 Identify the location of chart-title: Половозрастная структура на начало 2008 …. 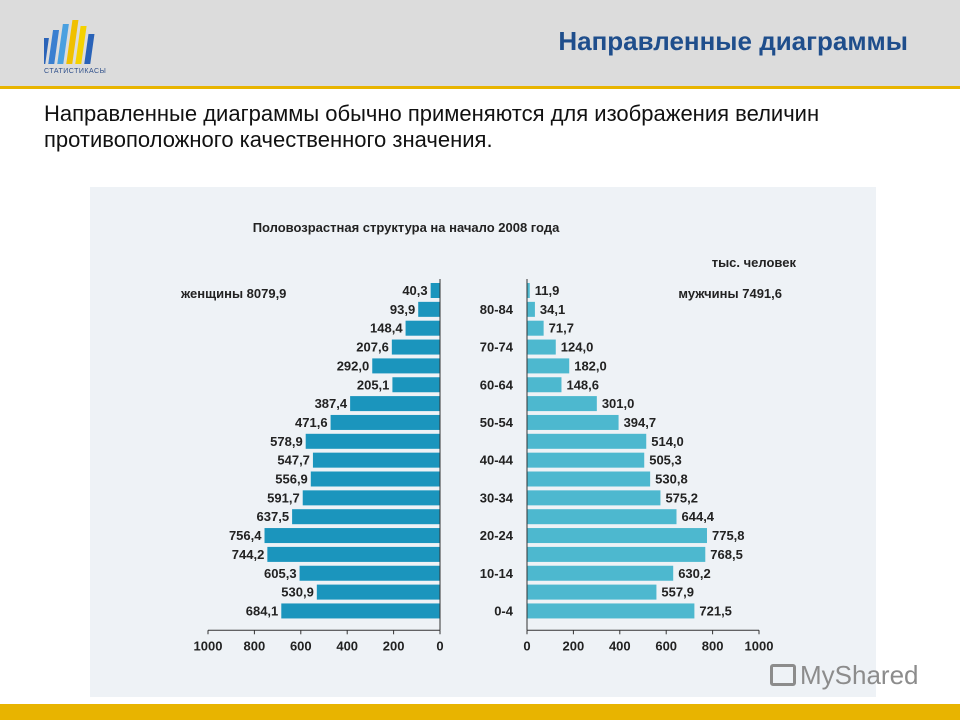
(406, 227).